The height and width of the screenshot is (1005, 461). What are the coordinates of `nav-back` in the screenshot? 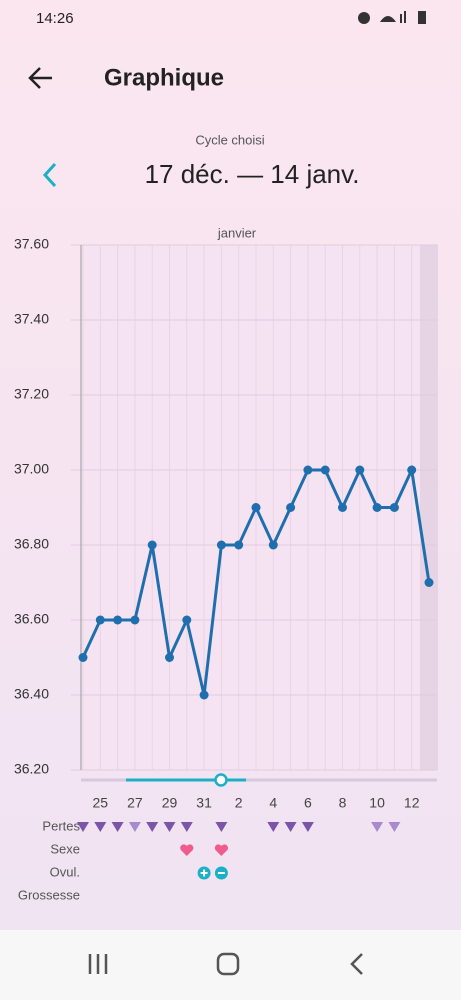 It's located at (356, 964).